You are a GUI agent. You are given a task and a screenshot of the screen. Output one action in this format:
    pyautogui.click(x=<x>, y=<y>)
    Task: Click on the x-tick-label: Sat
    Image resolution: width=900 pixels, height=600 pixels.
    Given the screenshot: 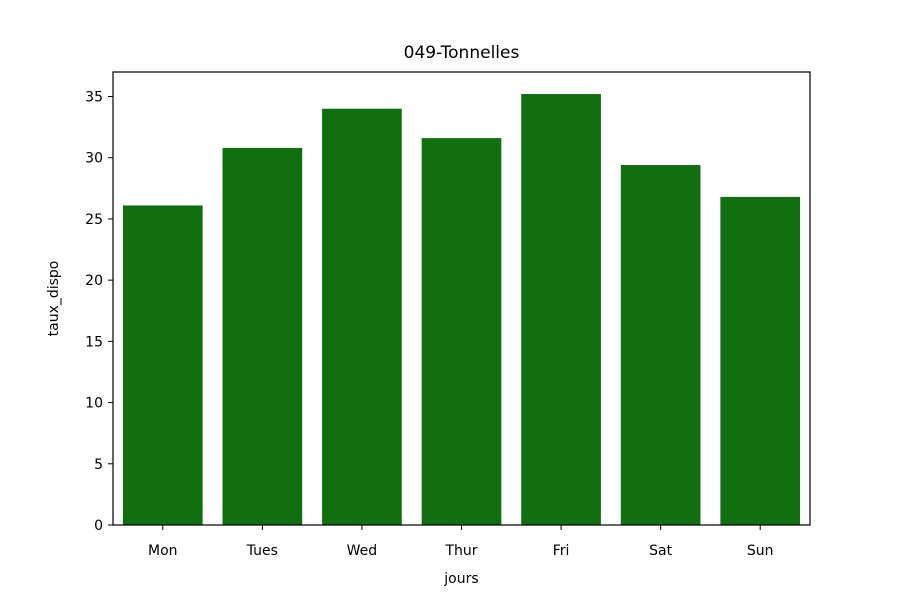 What is the action you would take?
    pyautogui.click(x=660, y=551)
    